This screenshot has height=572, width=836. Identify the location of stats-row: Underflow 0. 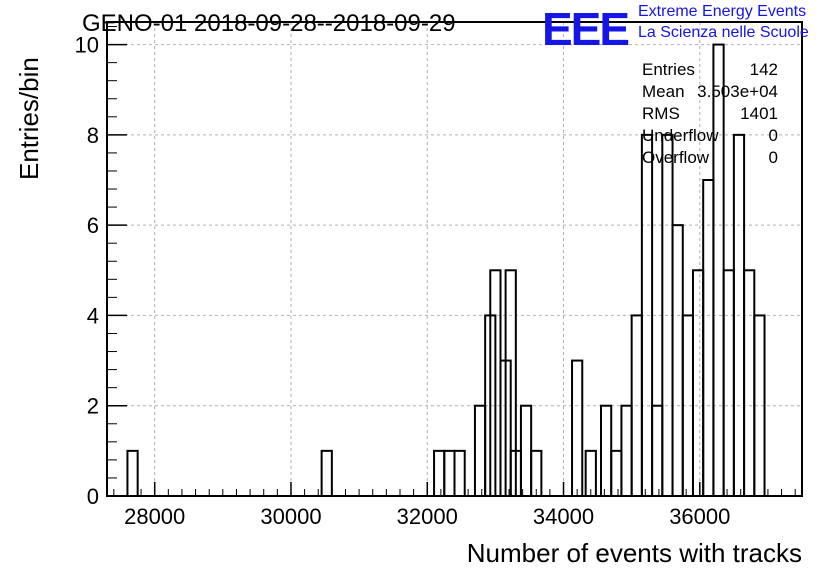
(710, 137).